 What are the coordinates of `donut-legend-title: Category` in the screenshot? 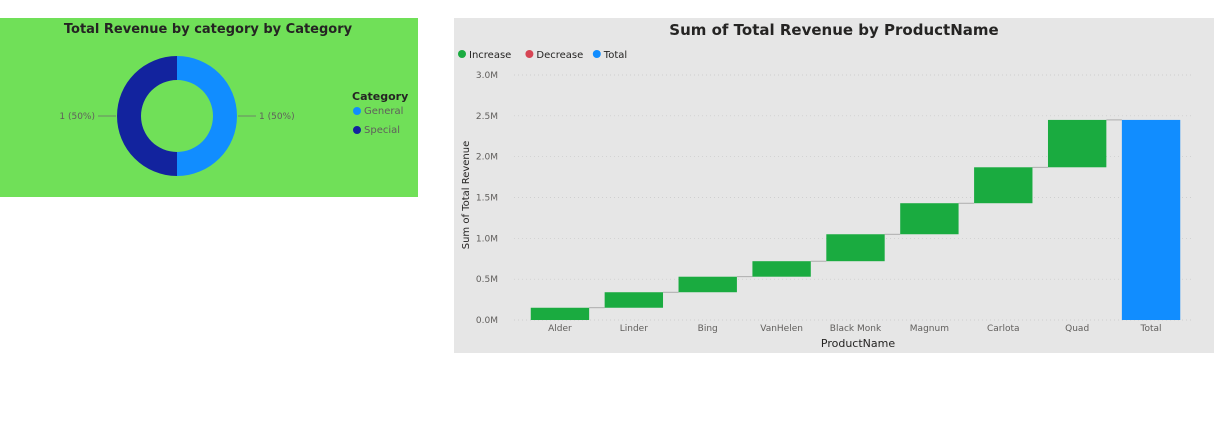 It's located at (380, 96).